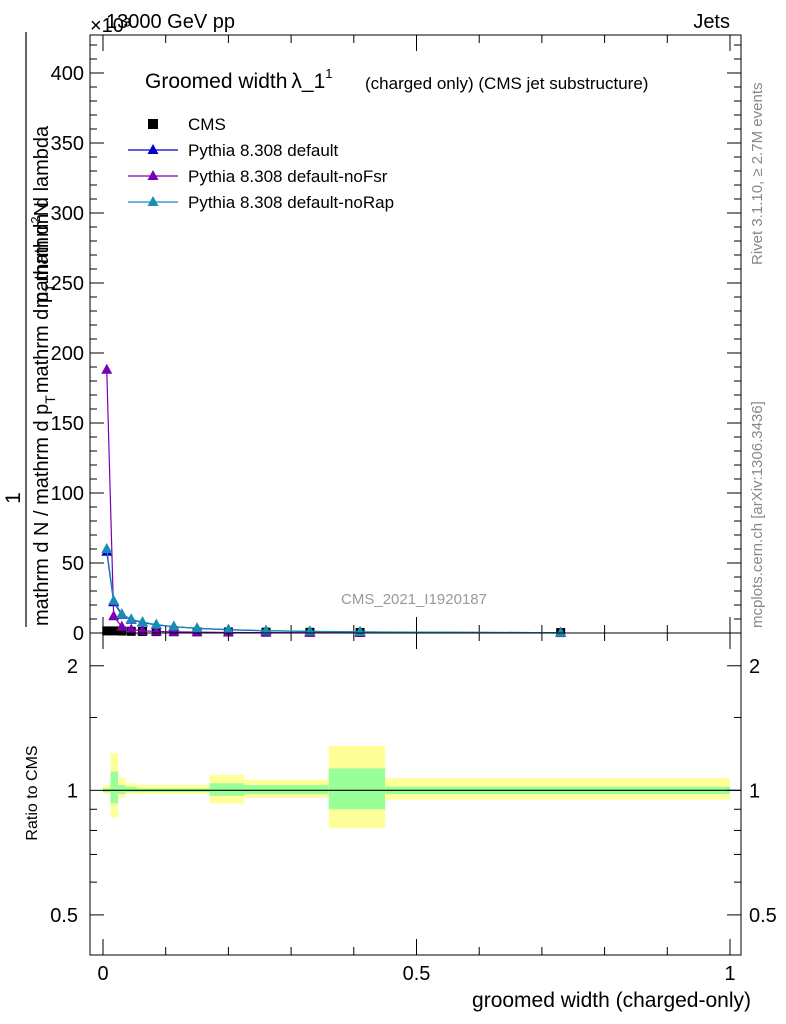 The height and width of the screenshot is (1024, 786). What do you see at coordinates (207, 124) in the screenshot?
I see `legend-label: CMS` at bounding box center [207, 124].